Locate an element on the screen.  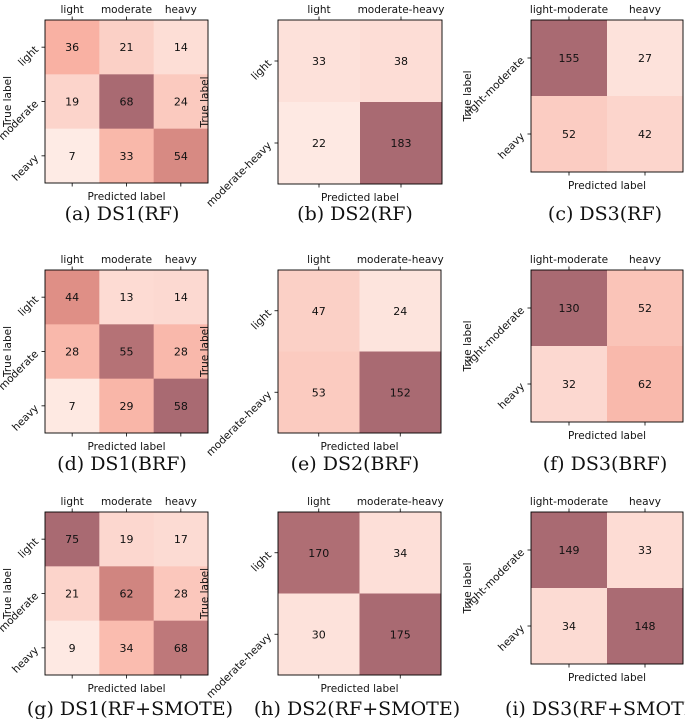
cell-value-label: 55 is located at coordinates (127, 352).